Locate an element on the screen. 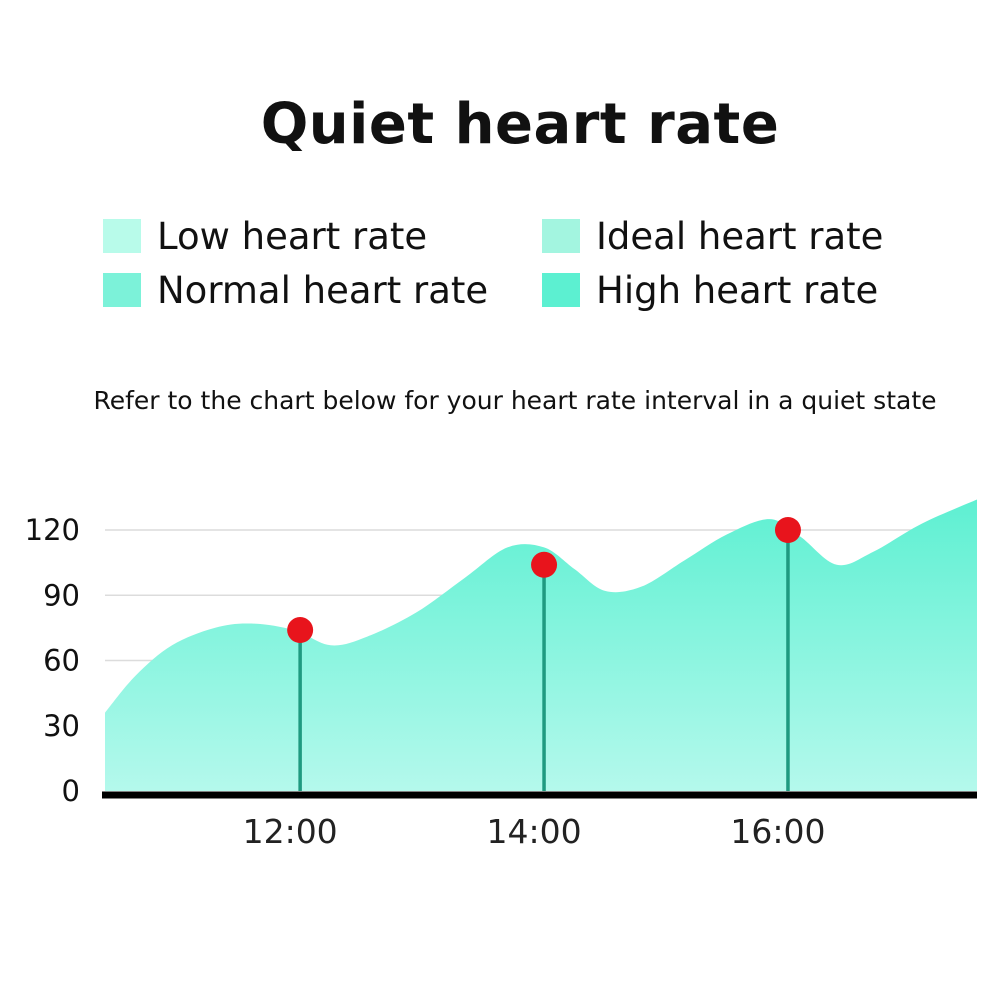 Image resolution: width=1000 pixels, height=1000 pixels. y-tick-label-0: 0 is located at coordinates (71, 791).